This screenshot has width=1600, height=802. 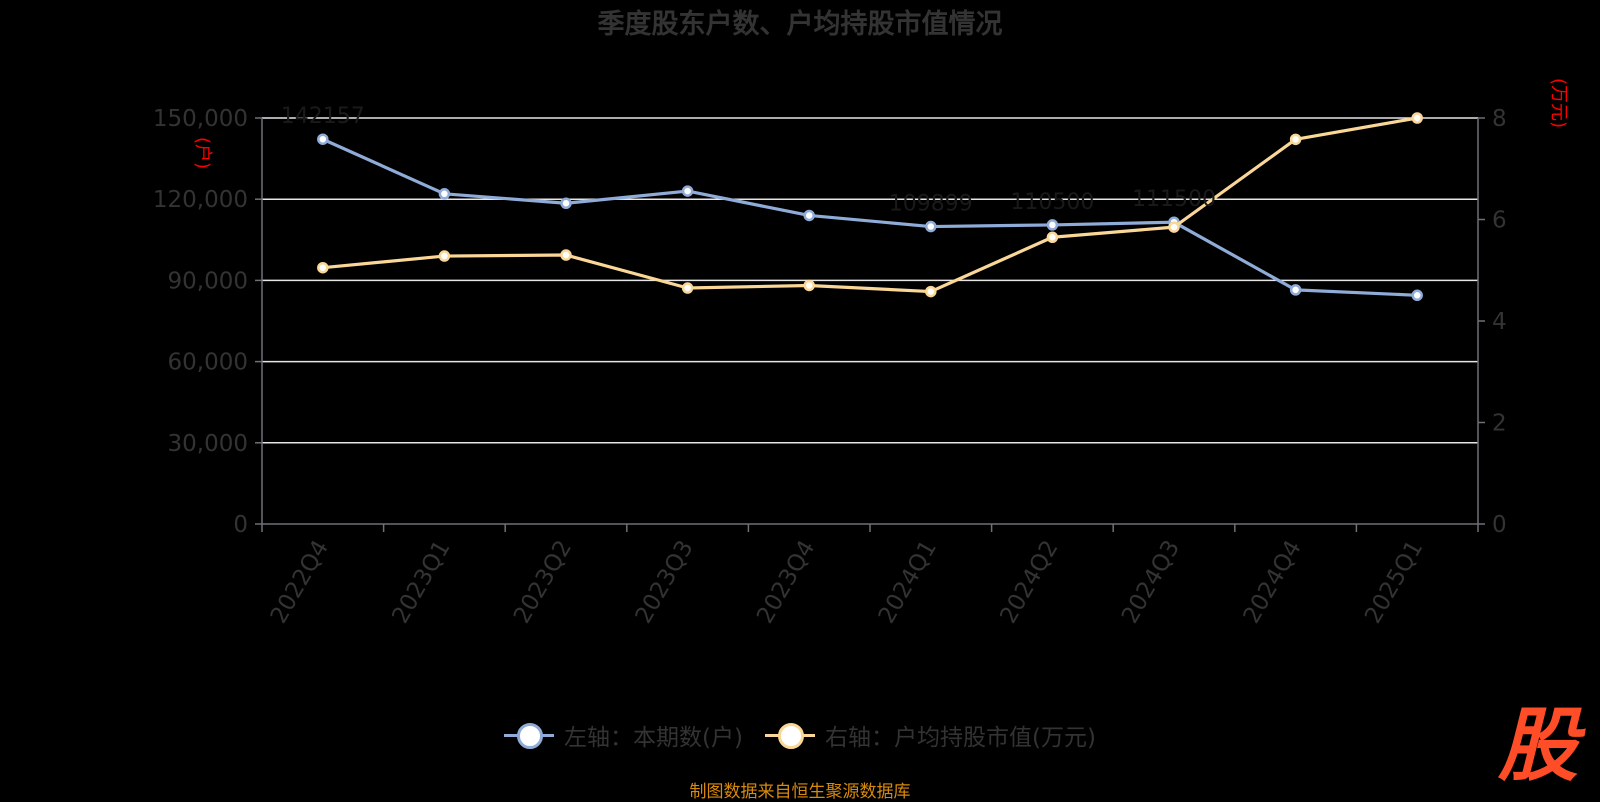 What do you see at coordinates (208, 363) in the screenshot?
I see `y-left-tick-label: 60,000` at bounding box center [208, 363].